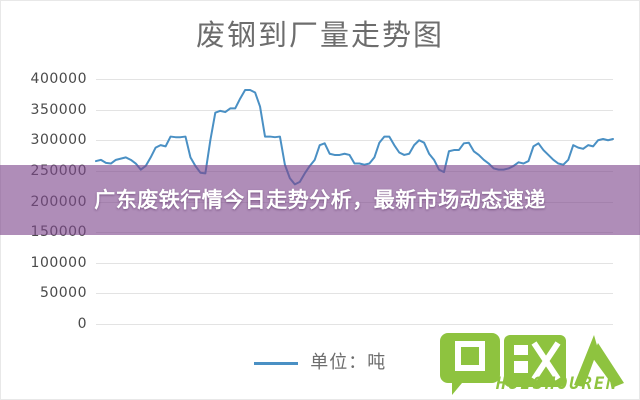 The height and width of the screenshot is (400, 640). I want to click on y-axis-tick-label: 350000, so click(58, 110).